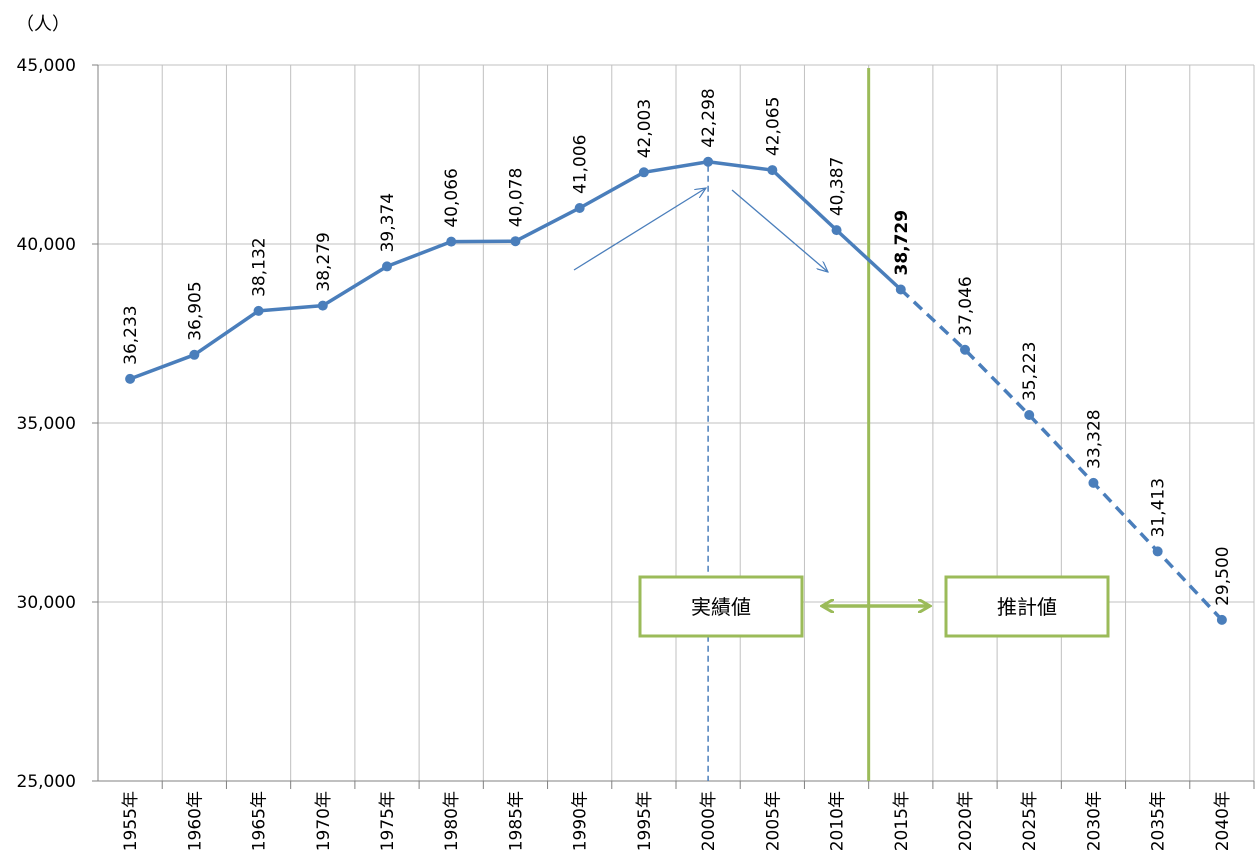 The image size is (1259, 865). What do you see at coordinates (516, 197) in the screenshot?
I see `data-label: 40,078` at bounding box center [516, 197].